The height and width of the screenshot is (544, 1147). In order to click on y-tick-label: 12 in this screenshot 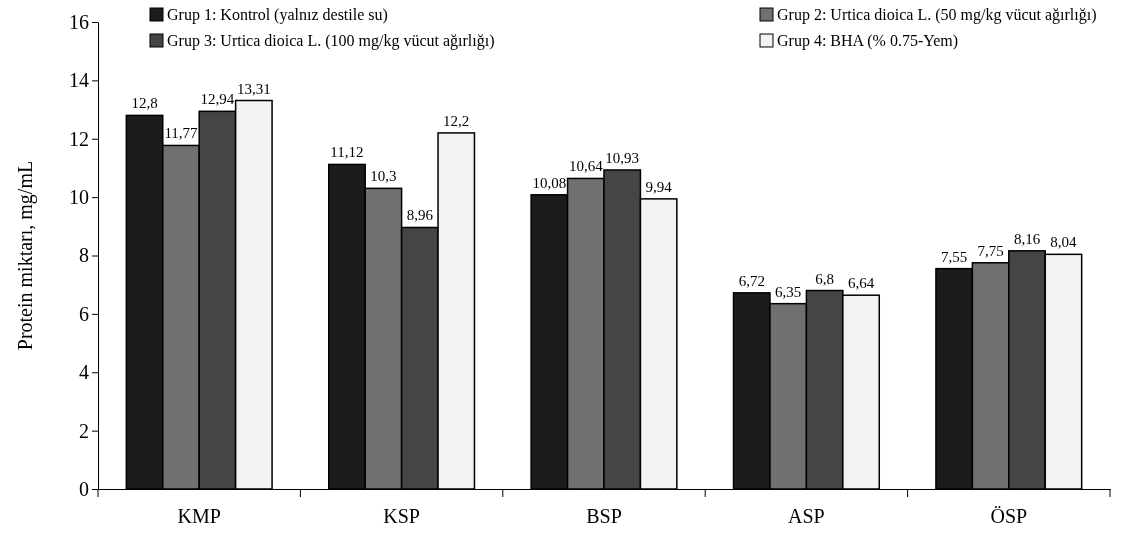, I will do `click(79, 138)`.